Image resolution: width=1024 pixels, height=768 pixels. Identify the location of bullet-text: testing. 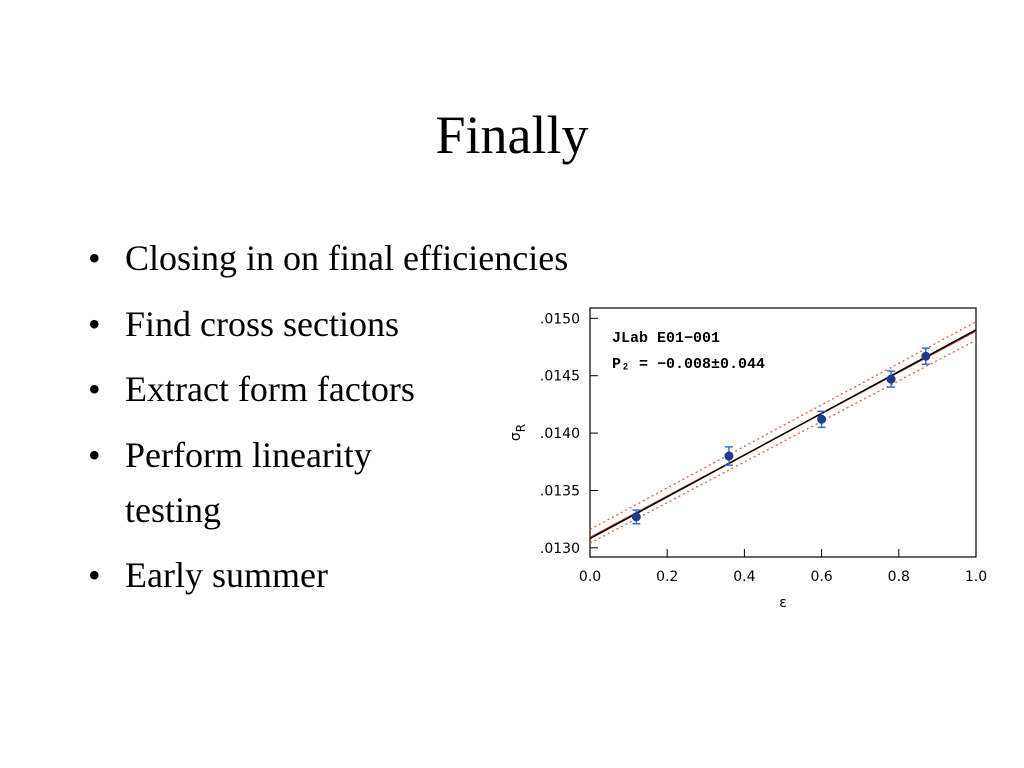
(173, 510).